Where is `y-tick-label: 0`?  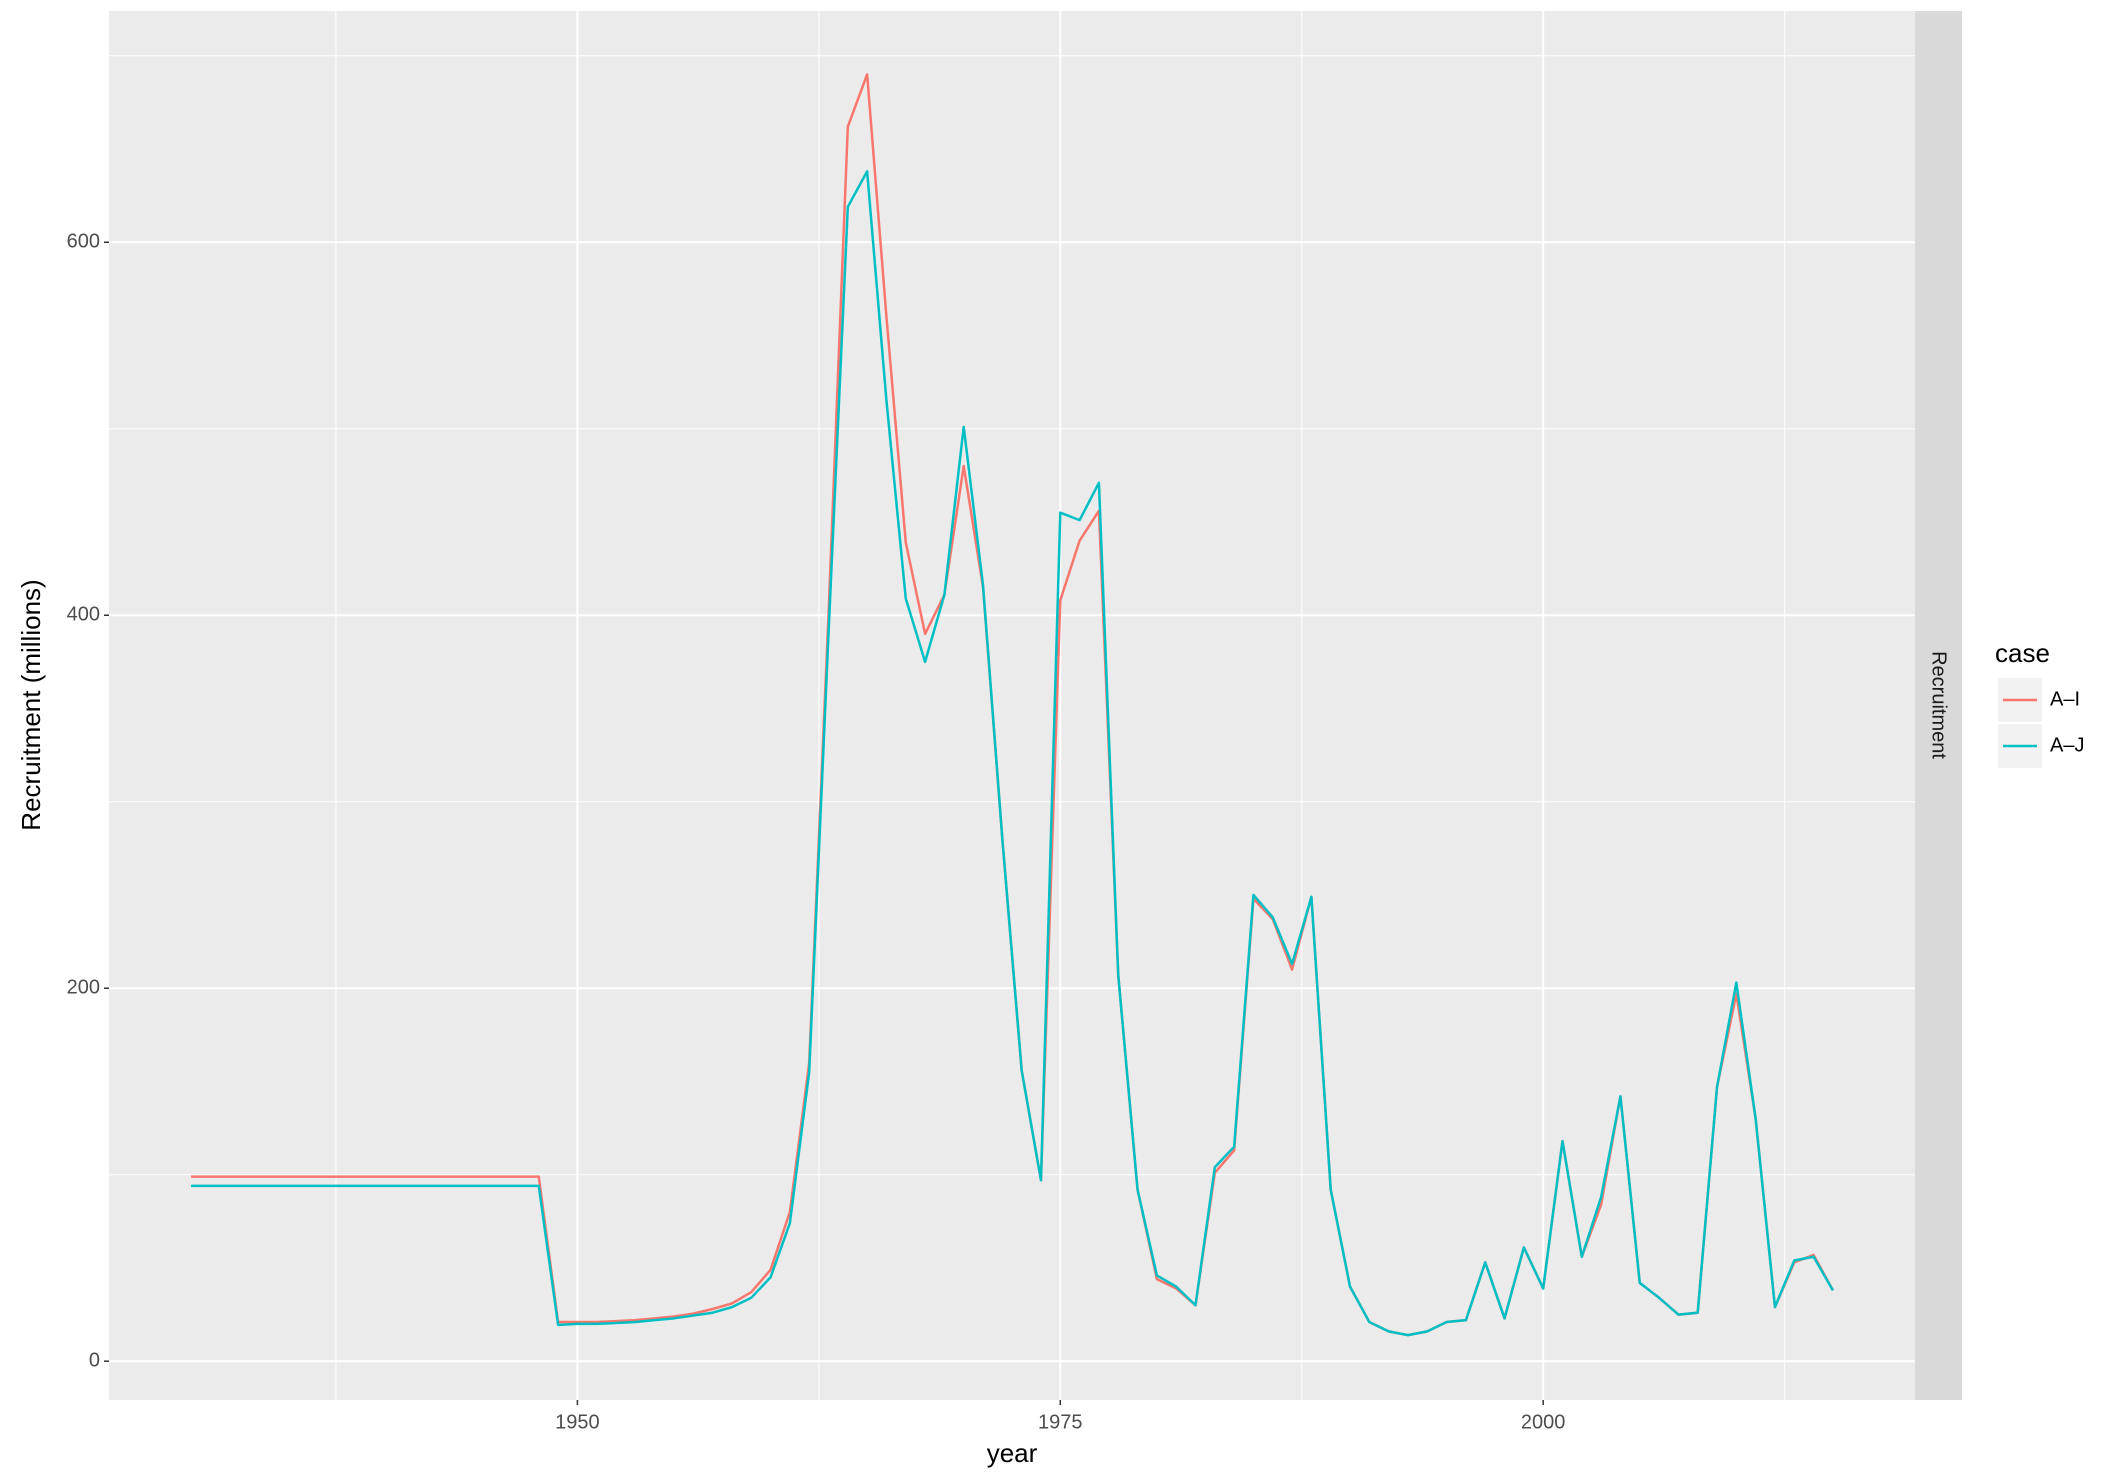 y-tick-label: 0 is located at coordinates (94, 1360).